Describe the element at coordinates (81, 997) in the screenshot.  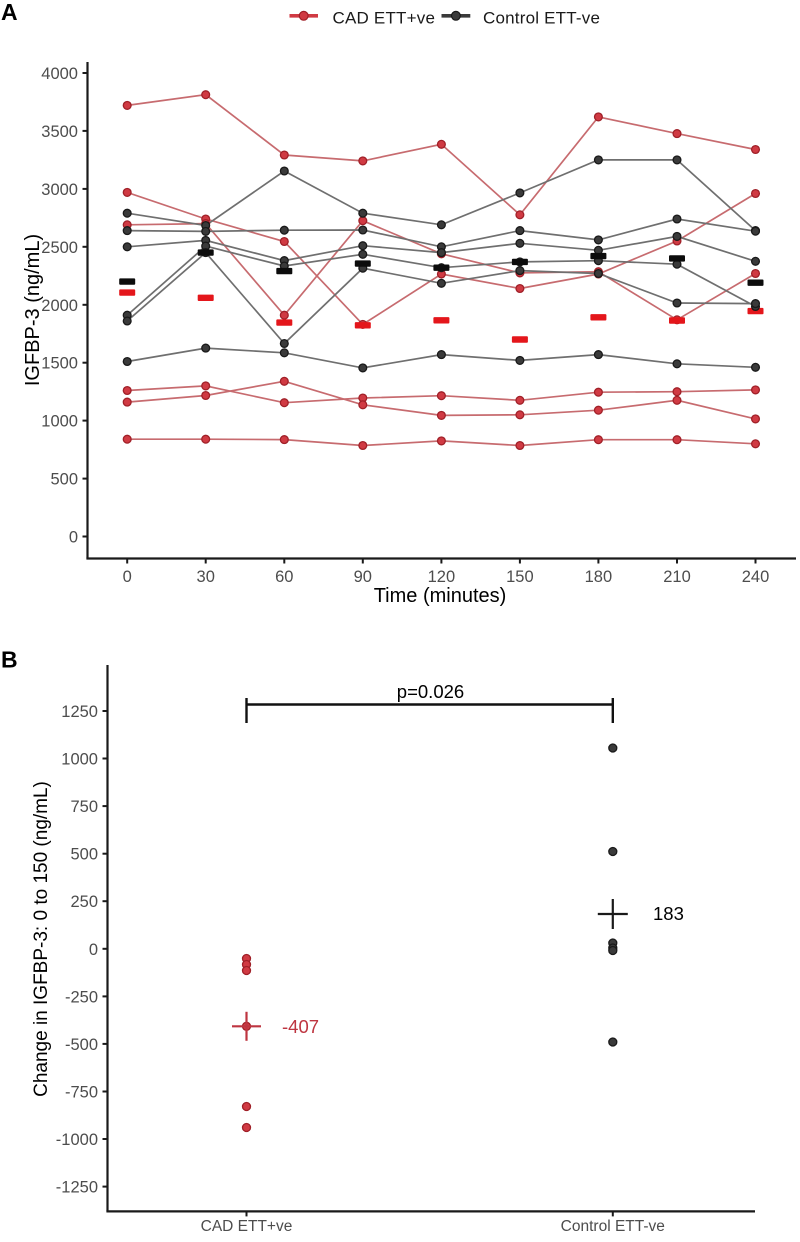
I see `svg-text: -250` at that location.